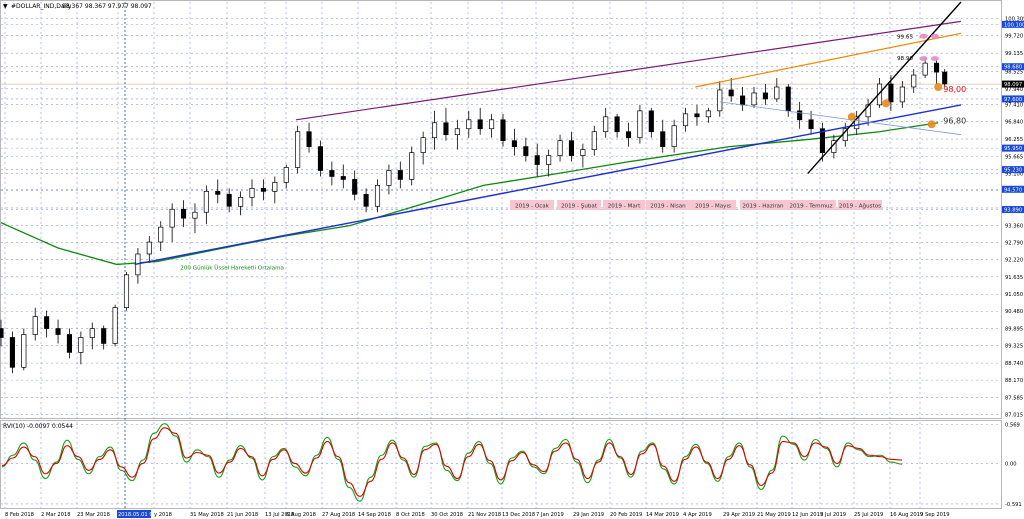  I want to click on price-annotation: 99.65, so click(905, 37).